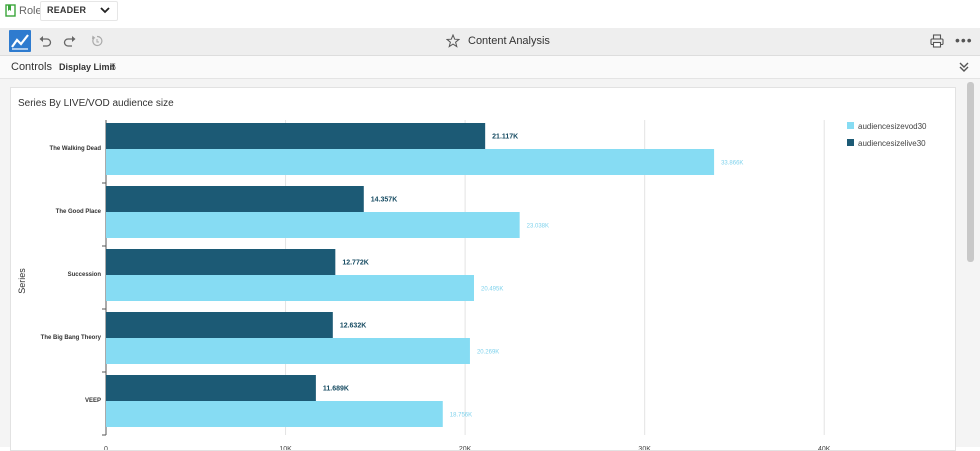  What do you see at coordinates (45, 41) in the screenshot?
I see `undo-icon` at bounding box center [45, 41].